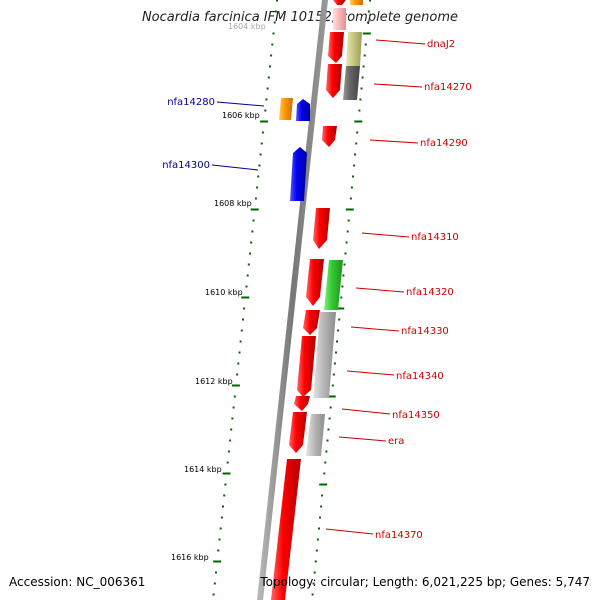  I want to click on gene-nfa14310, so click(321, 228).